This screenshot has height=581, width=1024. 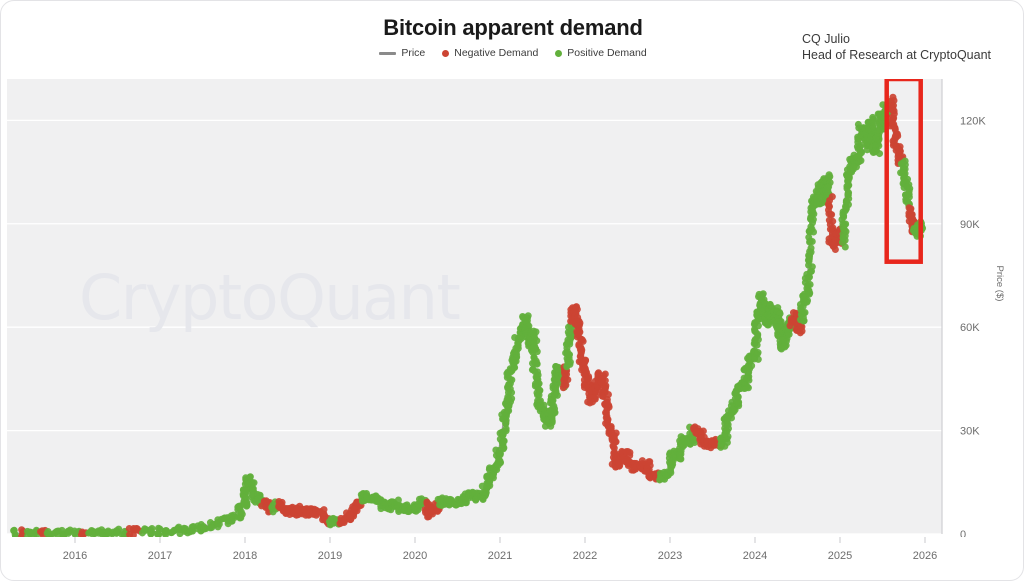 What do you see at coordinates (755, 556) in the screenshot?
I see `x-axis-tick-label: 2024` at bounding box center [755, 556].